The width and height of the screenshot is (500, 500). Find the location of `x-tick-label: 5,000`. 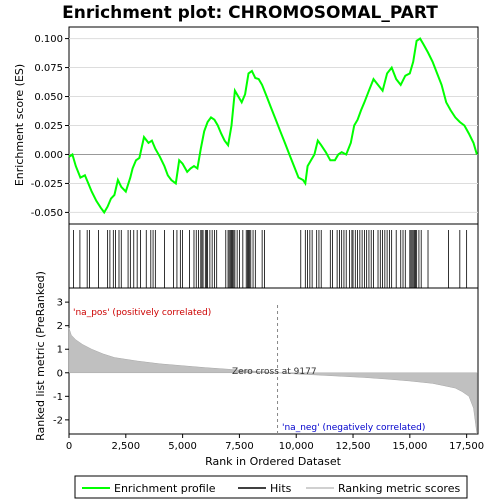

x-tick-label: 5,000 is located at coordinates (182, 446).